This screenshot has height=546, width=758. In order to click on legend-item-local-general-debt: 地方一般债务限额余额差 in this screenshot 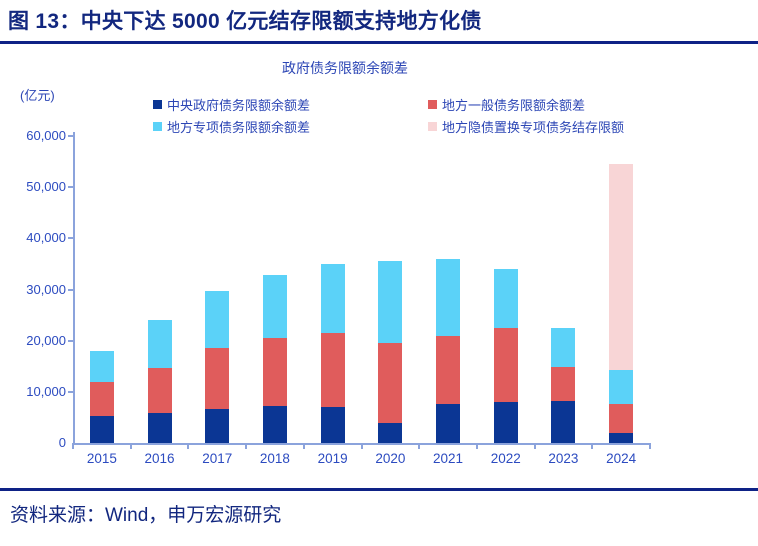, I will do `click(507, 105)`.